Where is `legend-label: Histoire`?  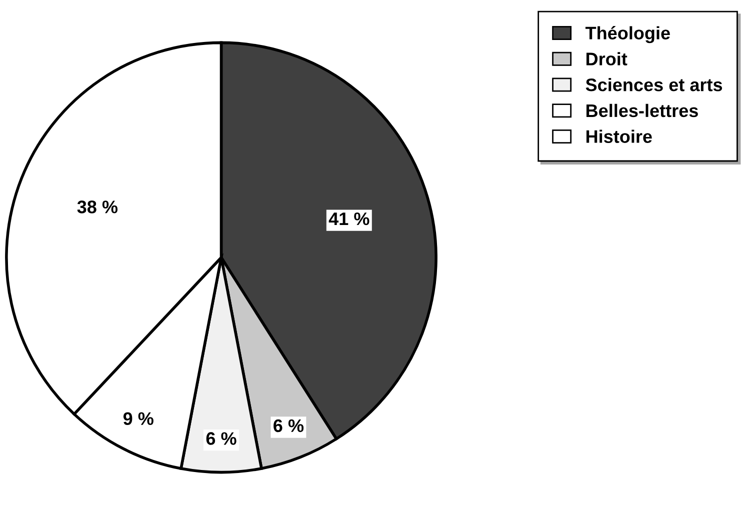 legend-label: Histoire is located at coordinates (619, 136).